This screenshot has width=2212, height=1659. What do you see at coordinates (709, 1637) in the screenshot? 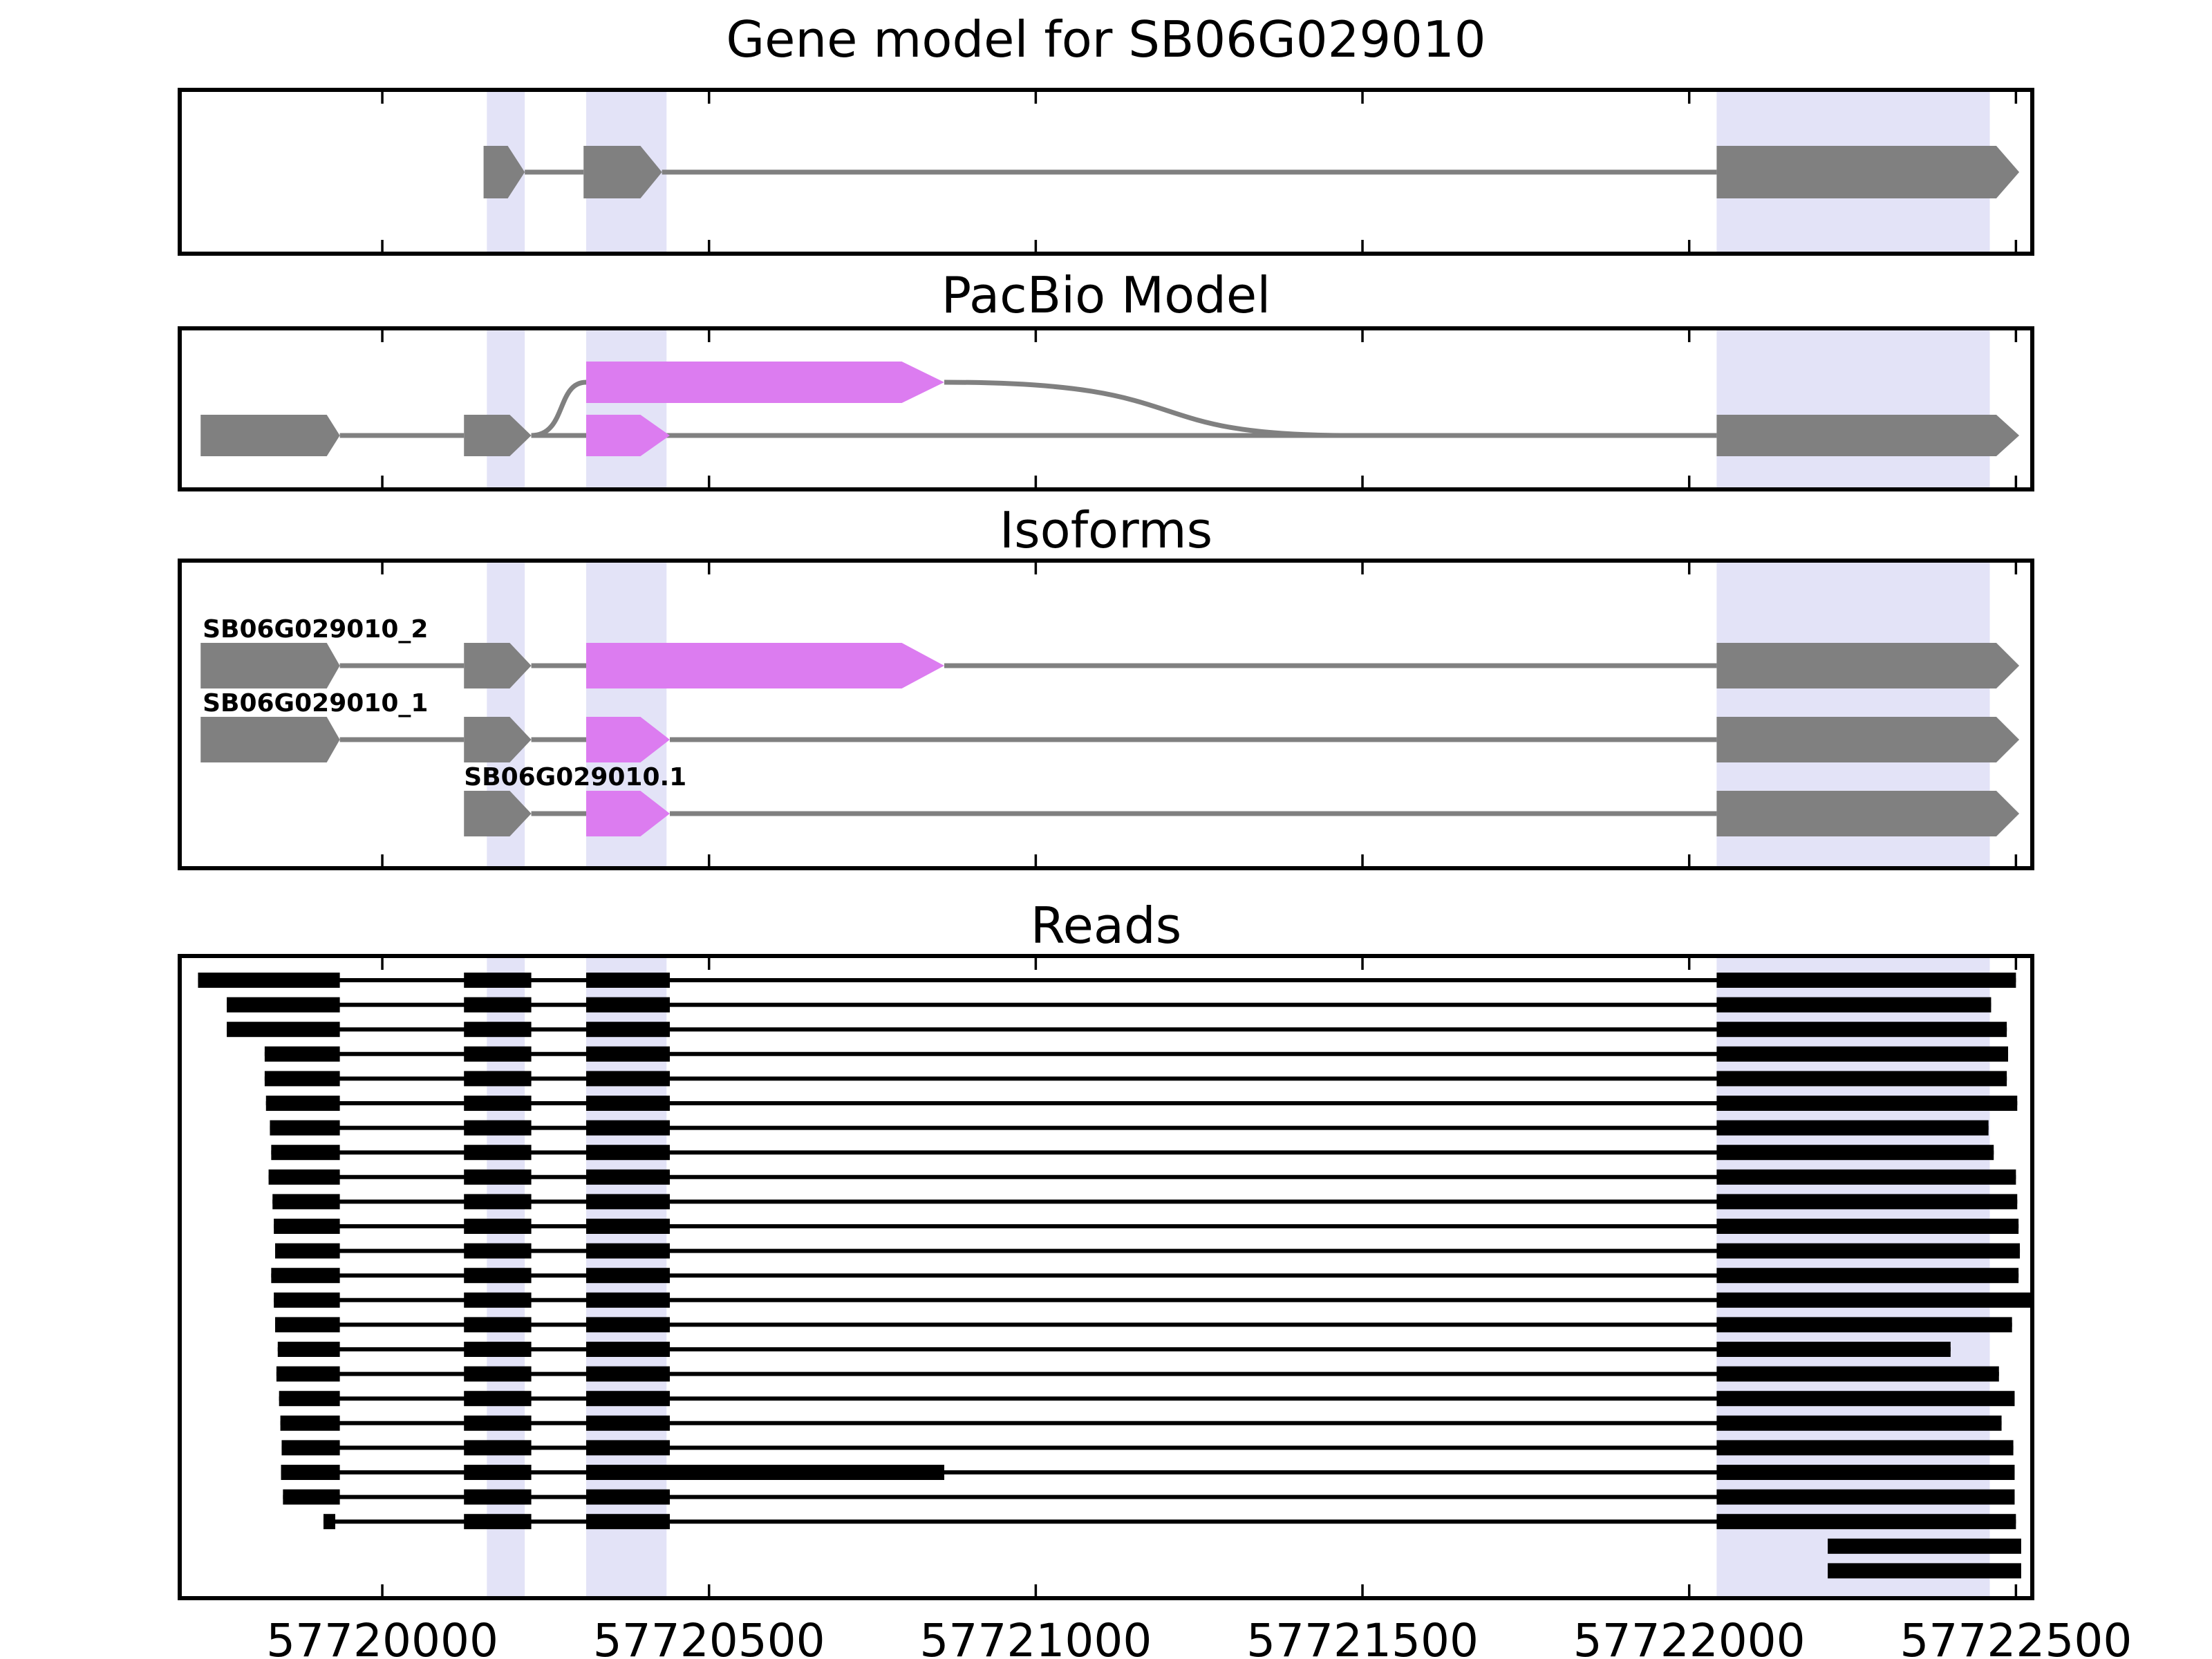
I see `x-tick-label: 57720500` at bounding box center [709, 1637].